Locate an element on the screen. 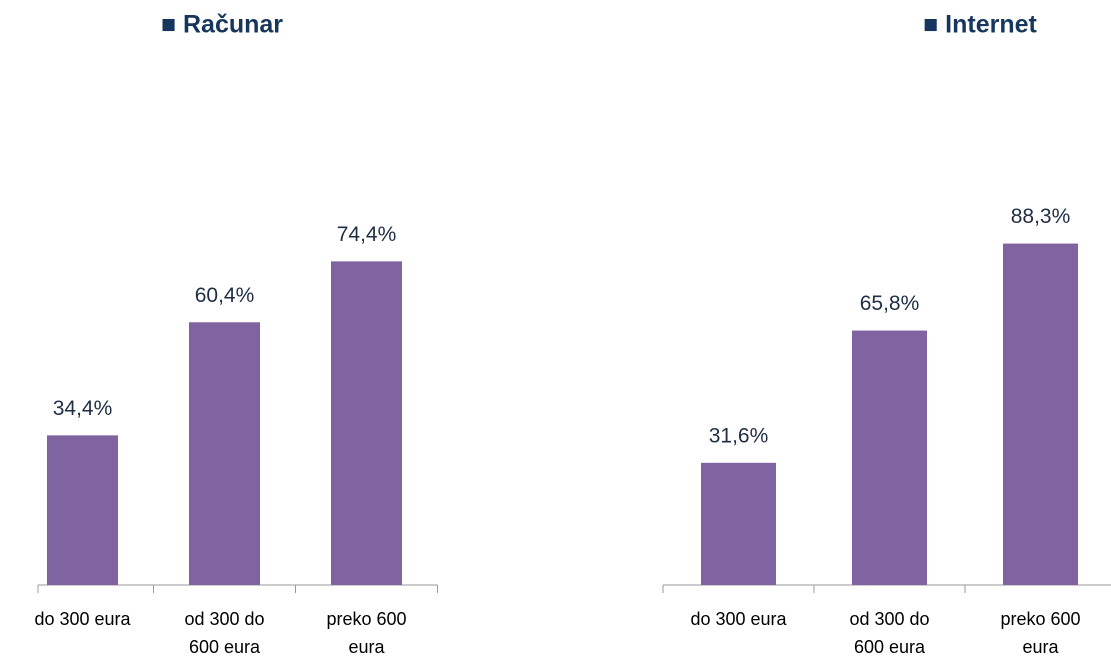 The image size is (1111, 664). value-label: 65,8% is located at coordinates (890, 303).